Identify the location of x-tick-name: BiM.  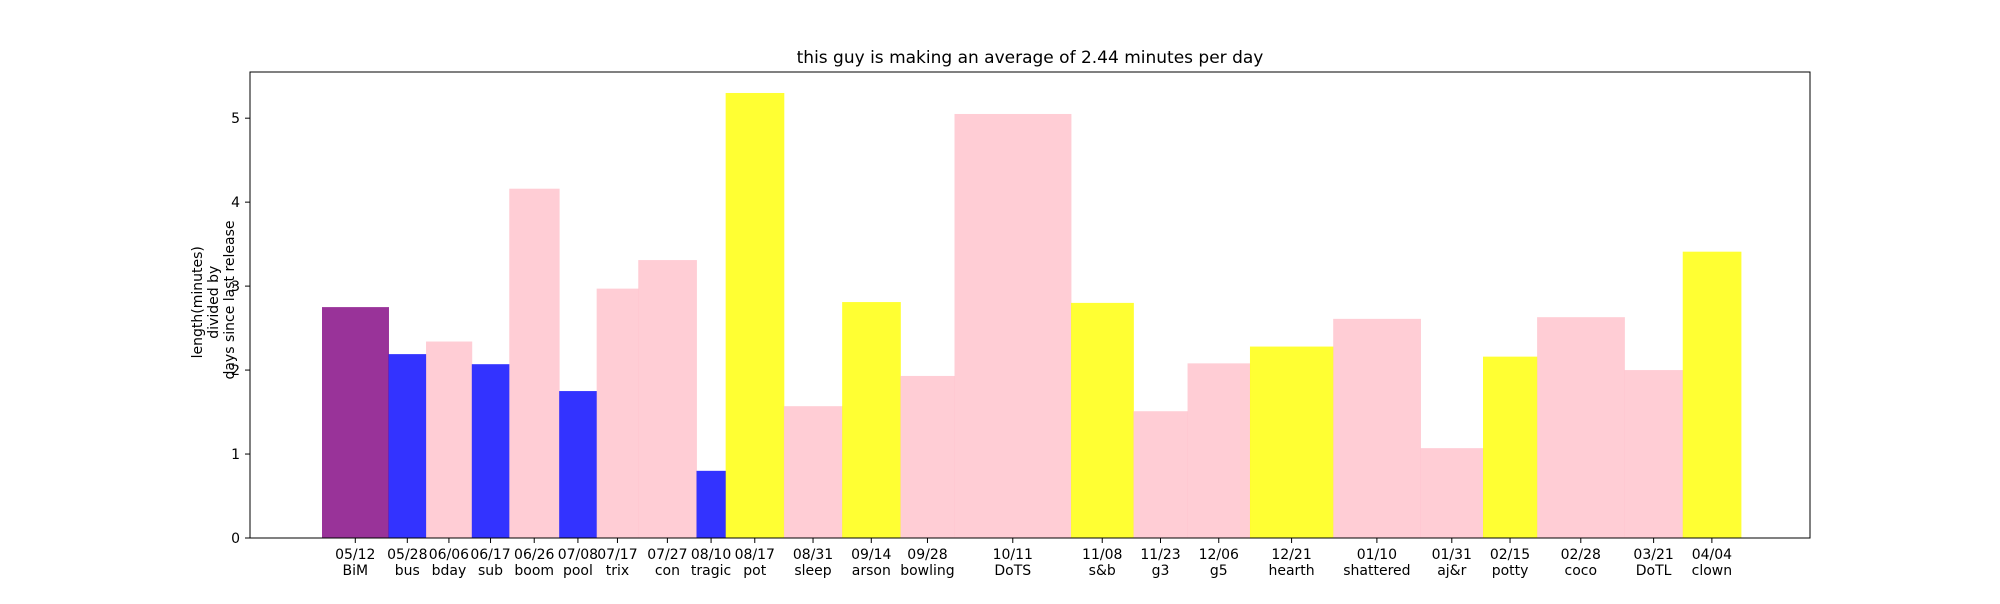
(356, 571).